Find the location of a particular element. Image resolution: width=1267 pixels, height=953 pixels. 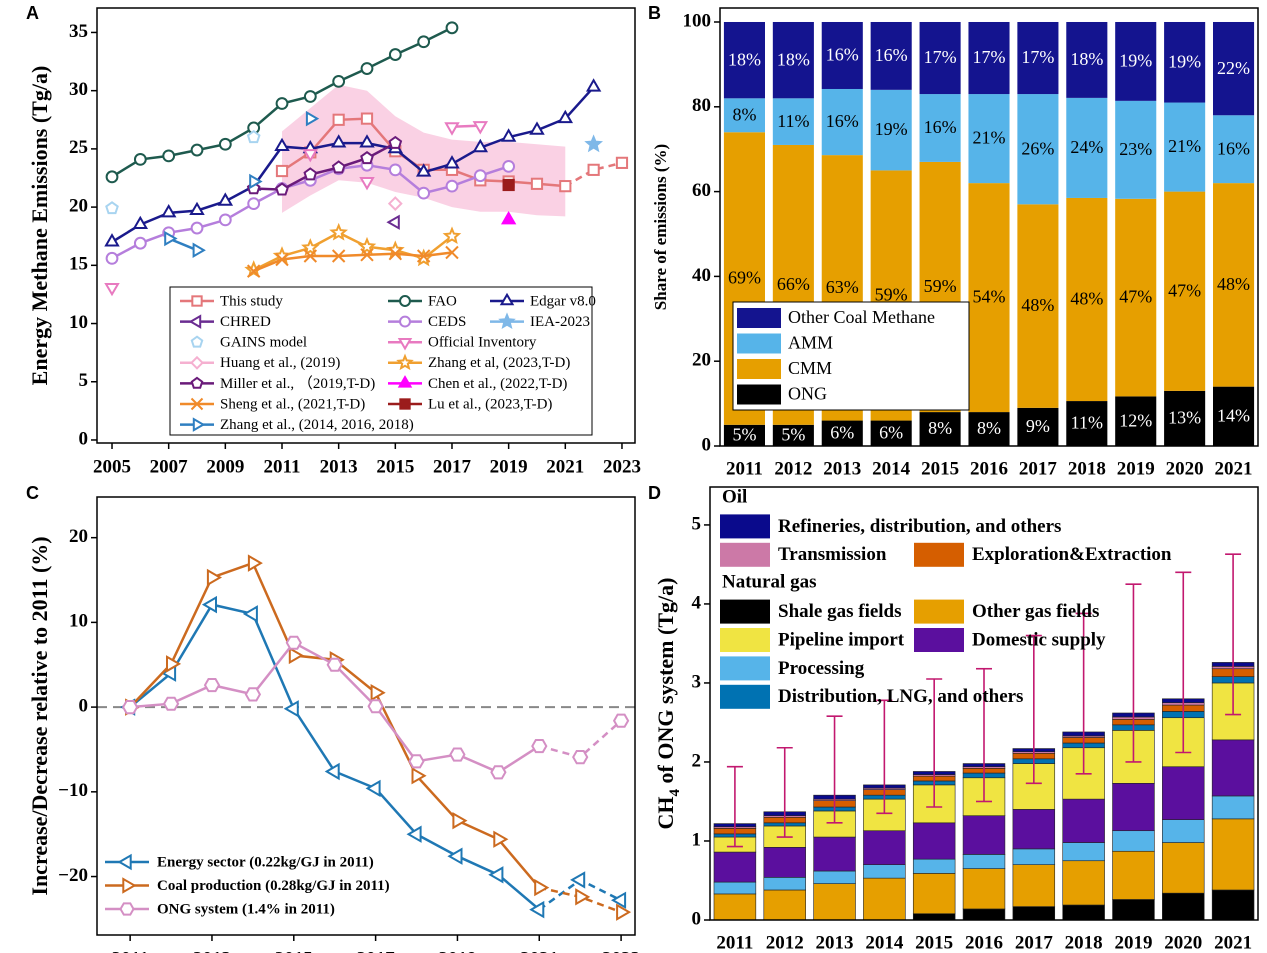

x-tick-label: 2011 is located at coordinates (130, 950).